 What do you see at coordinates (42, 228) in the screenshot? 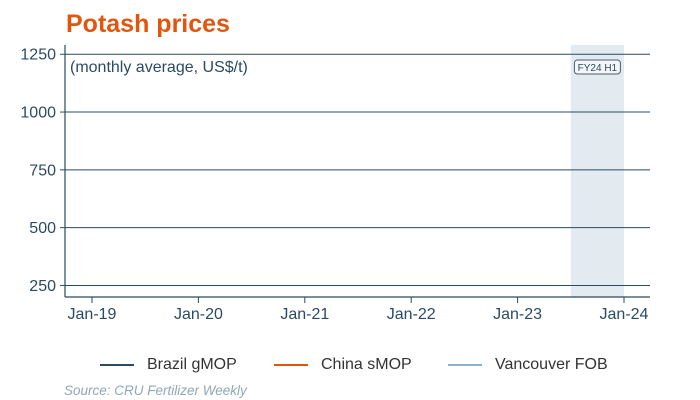
I see `y-tick-label: 500` at bounding box center [42, 228].